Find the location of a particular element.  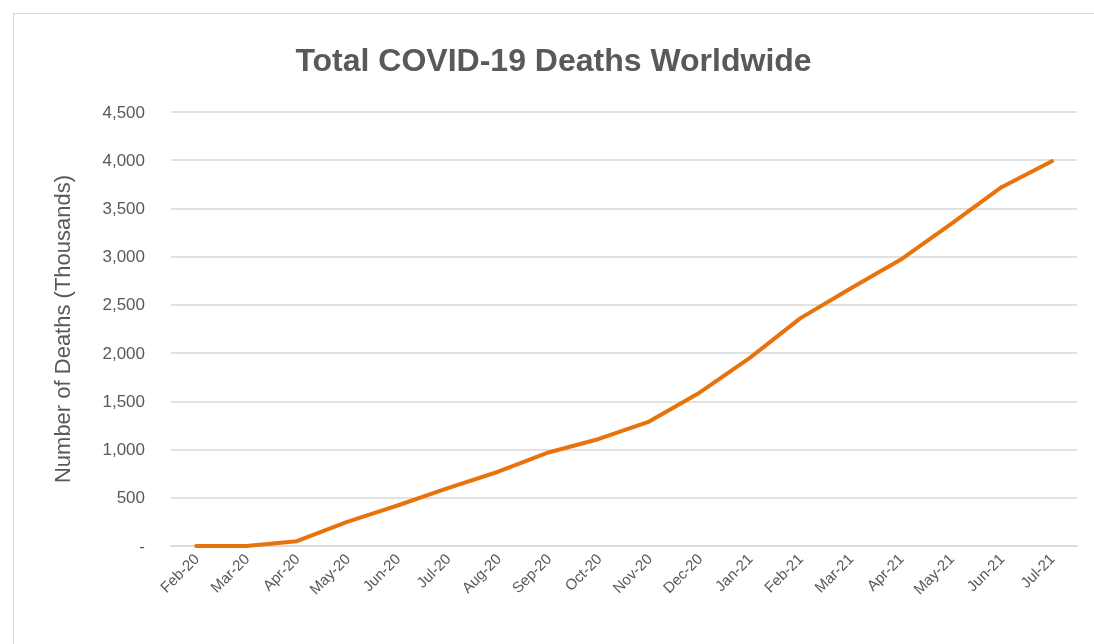

y-tick-label: 2,500 is located at coordinates (123, 305).